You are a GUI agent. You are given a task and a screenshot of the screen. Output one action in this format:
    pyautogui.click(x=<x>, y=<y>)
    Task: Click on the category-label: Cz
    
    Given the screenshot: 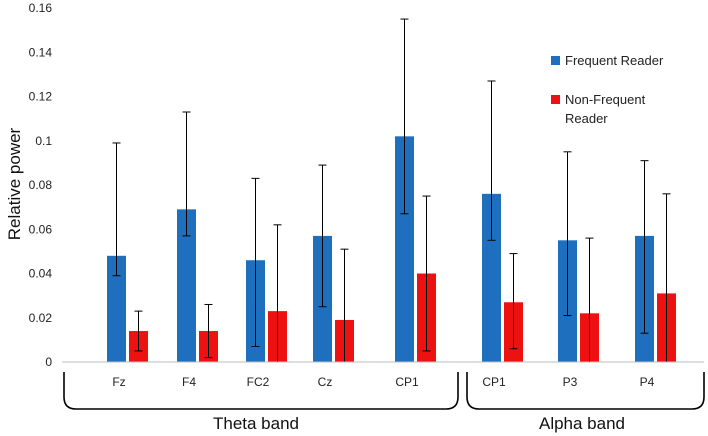 What is the action you would take?
    pyautogui.click(x=325, y=382)
    